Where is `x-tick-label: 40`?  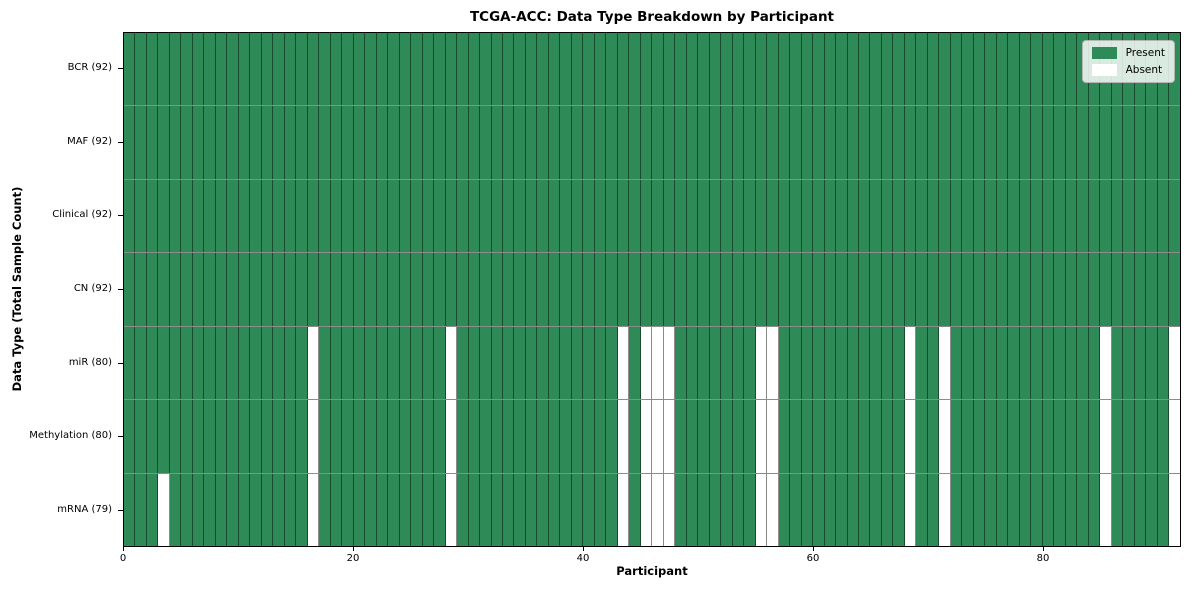
x-tick-label: 40 is located at coordinates (583, 558).